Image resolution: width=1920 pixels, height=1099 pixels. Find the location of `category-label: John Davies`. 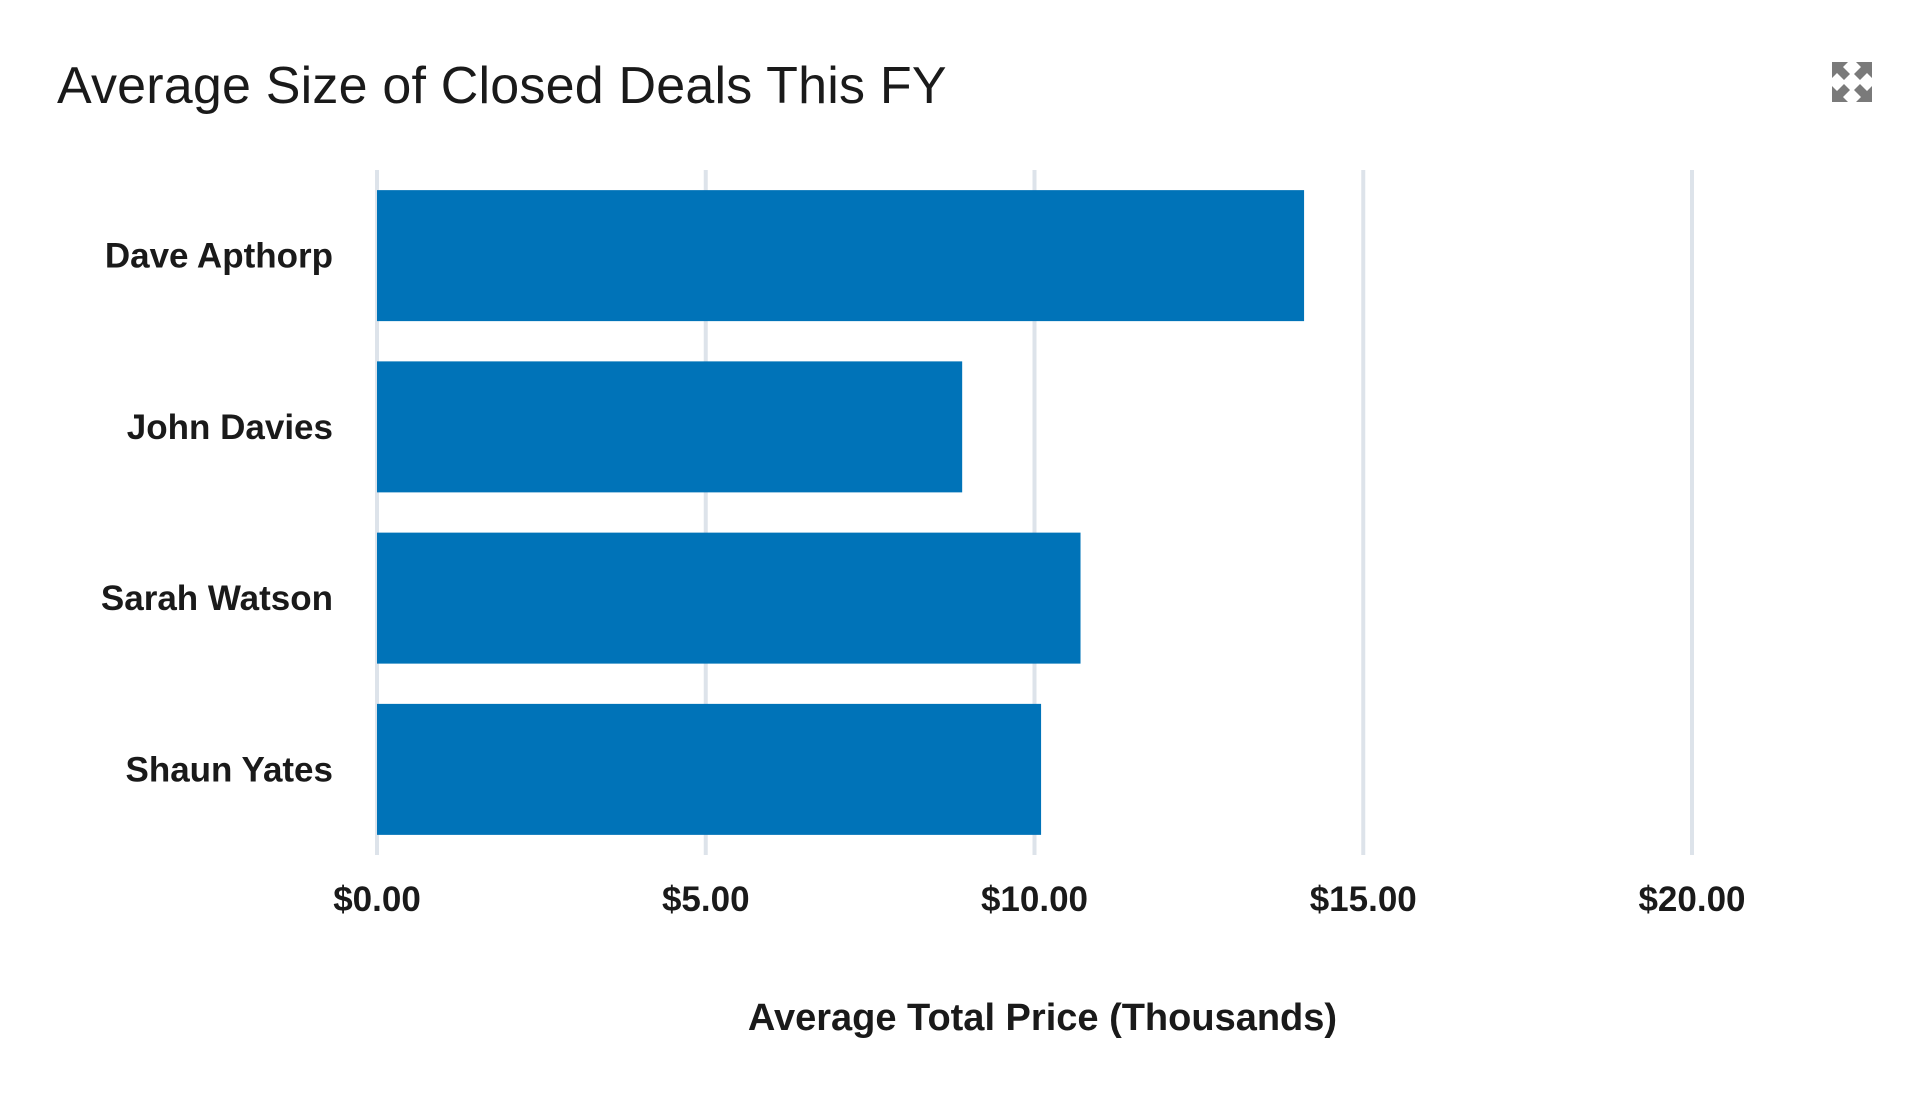

category-label: John Davies is located at coordinates (230, 427).